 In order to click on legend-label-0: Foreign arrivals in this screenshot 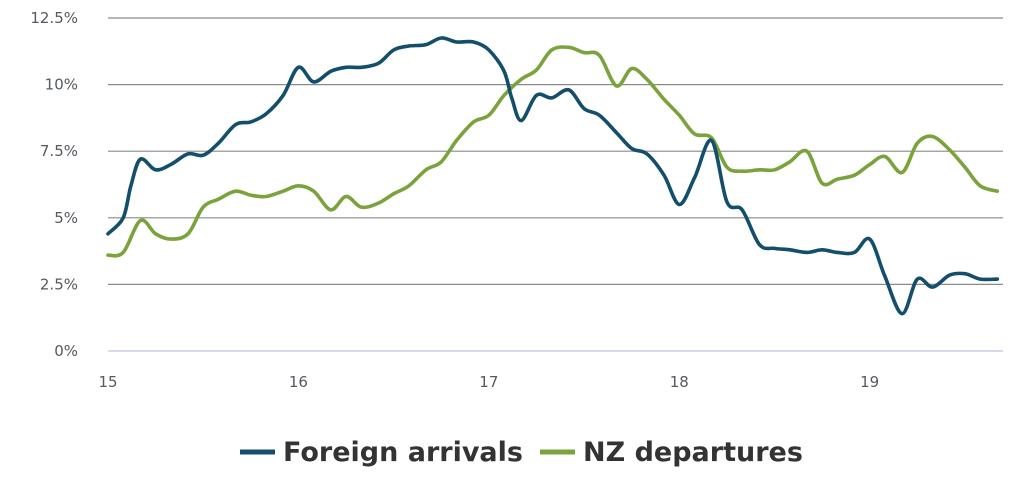, I will do `click(403, 452)`.